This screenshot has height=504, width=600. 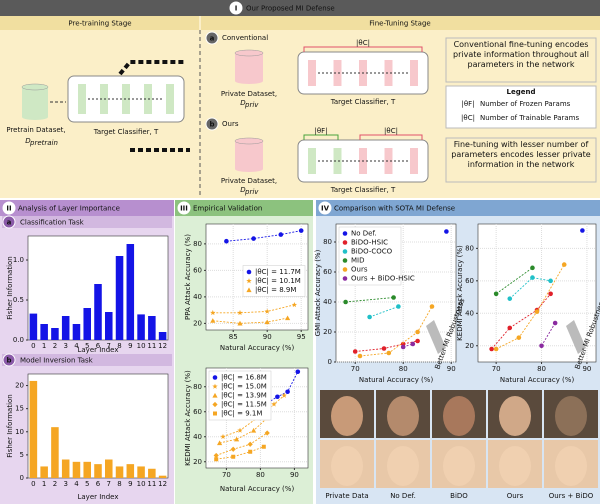 What do you see at coordinates (69, 209) in the screenshot?
I see `panel-title: Analysis of Layer Importance` at bounding box center [69, 209].